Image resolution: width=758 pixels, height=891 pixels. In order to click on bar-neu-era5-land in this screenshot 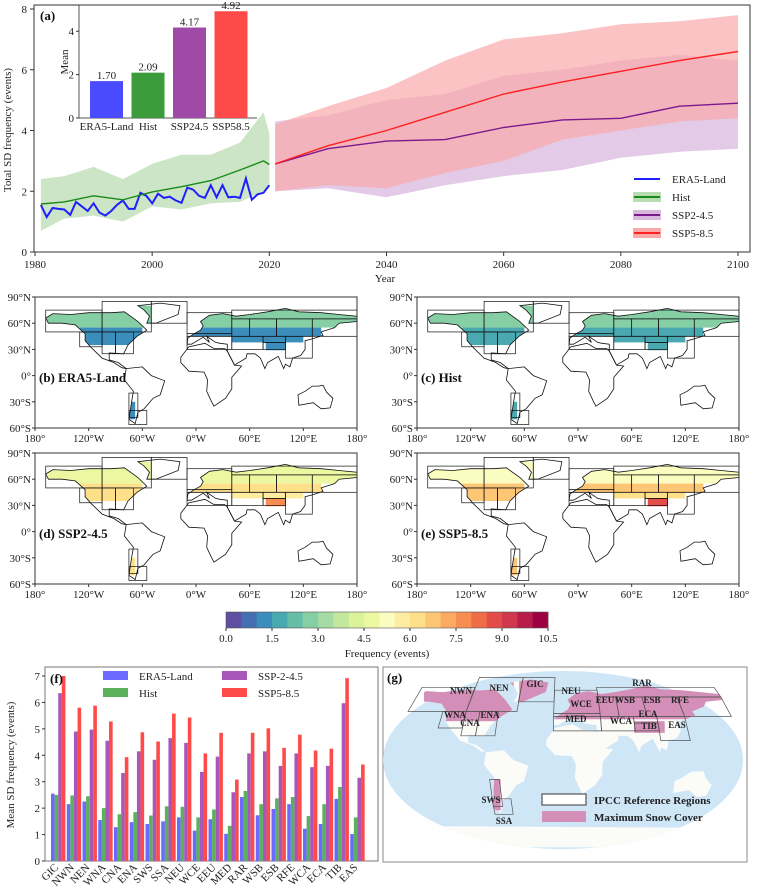, I will do `click(179, 839)`.